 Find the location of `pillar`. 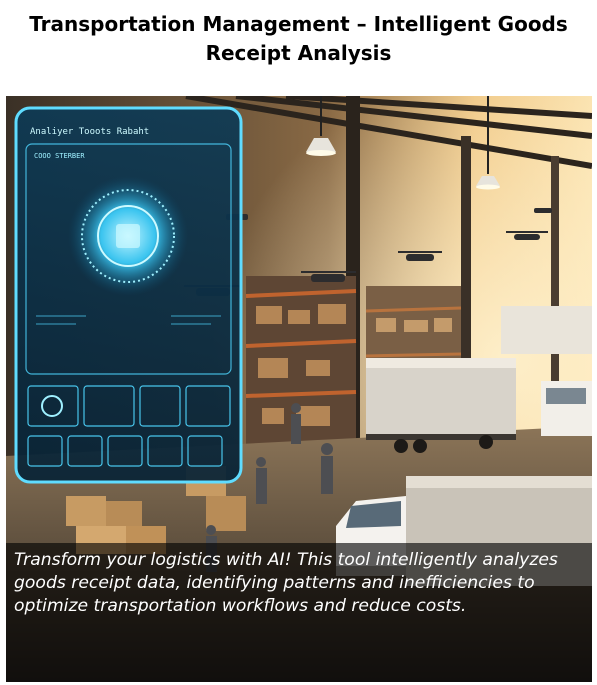

pillar is located at coordinates (466, 316).